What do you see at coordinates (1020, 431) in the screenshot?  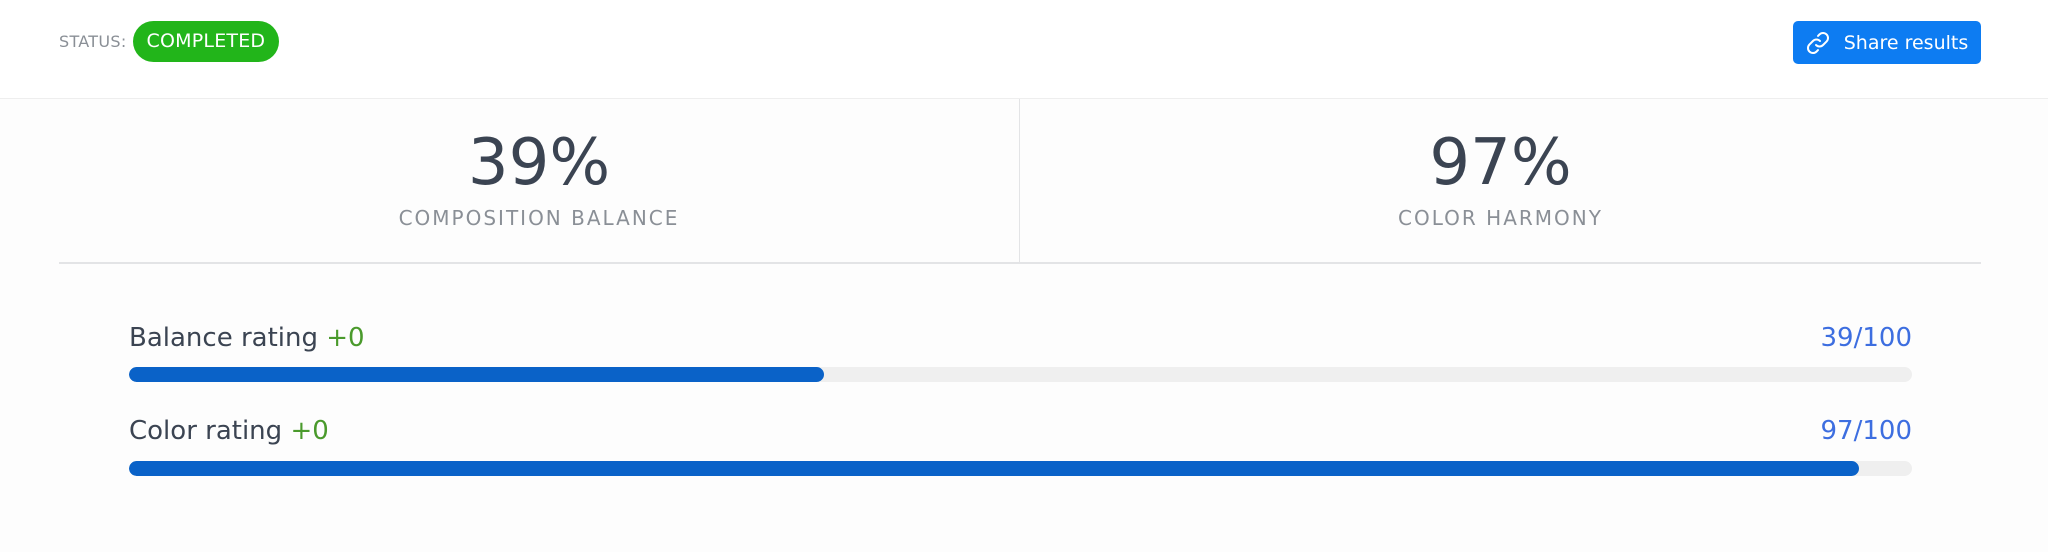 I see `rating-header: Color rating +0 97/100` at bounding box center [1020, 431].